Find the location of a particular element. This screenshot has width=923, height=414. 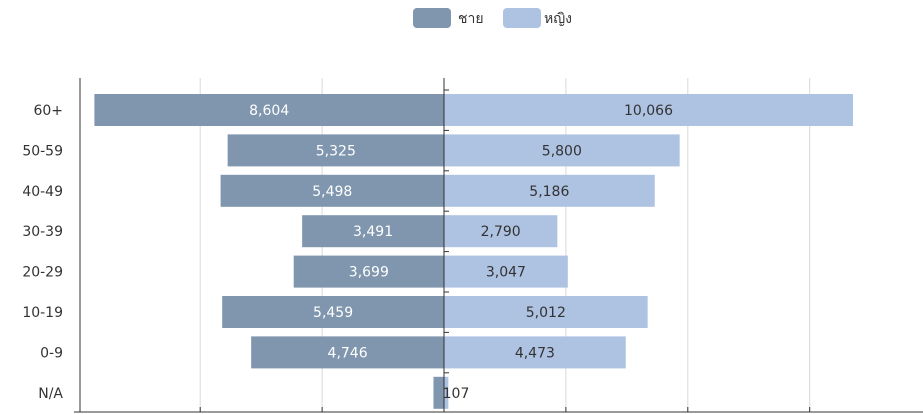

legend-label: ชาย is located at coordinates (471, 19).